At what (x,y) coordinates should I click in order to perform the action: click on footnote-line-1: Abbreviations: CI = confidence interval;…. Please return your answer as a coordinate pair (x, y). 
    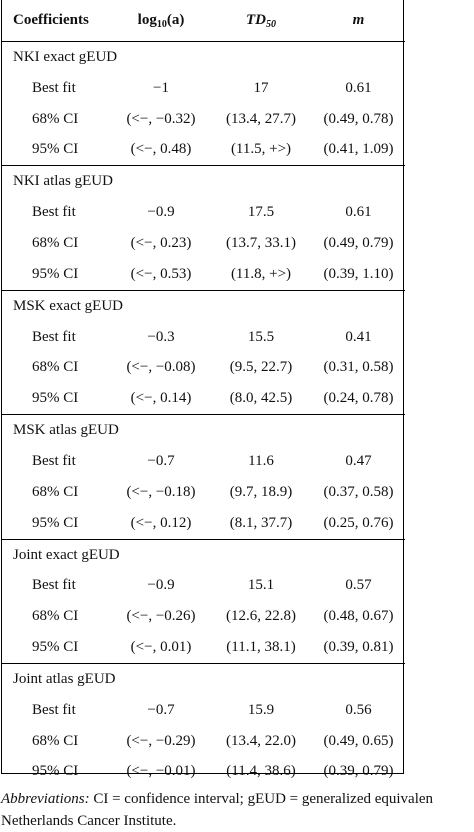
    Looking at the image, I should click on (237, 799).